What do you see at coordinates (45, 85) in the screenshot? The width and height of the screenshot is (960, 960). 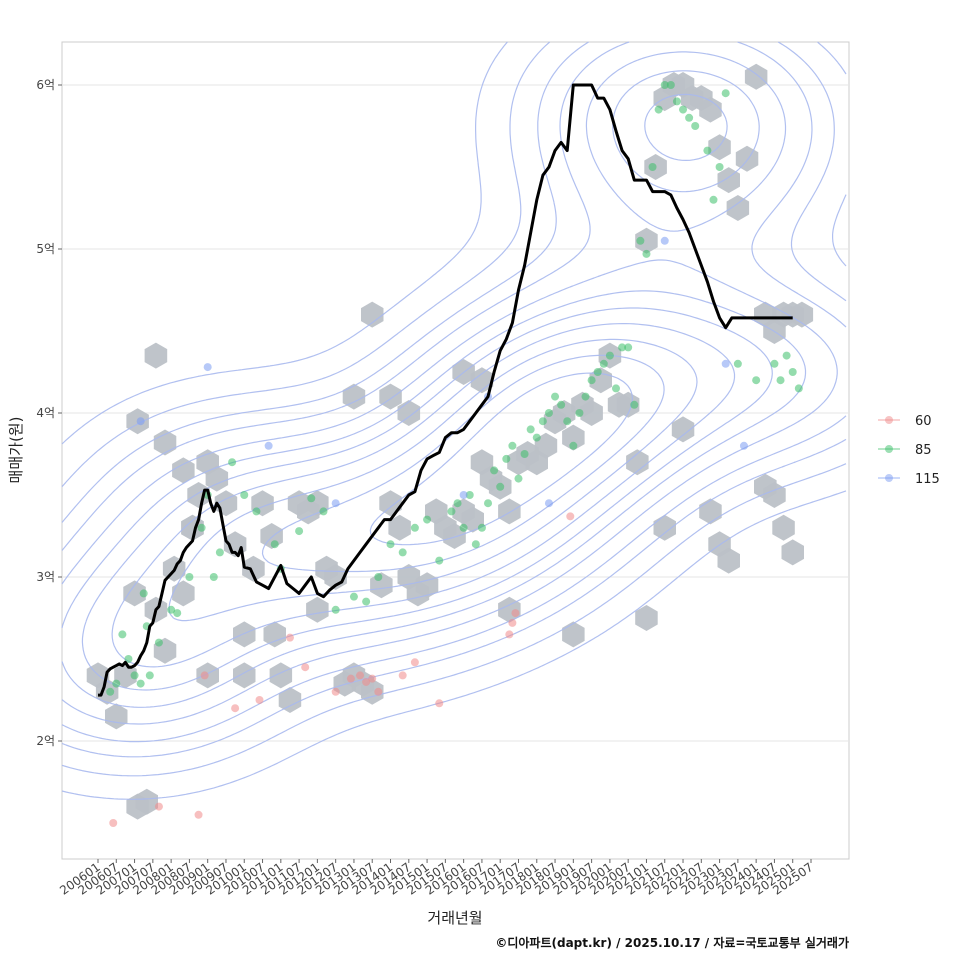 I see `y-tick-label: 6억` at bounding box center [45, 85].